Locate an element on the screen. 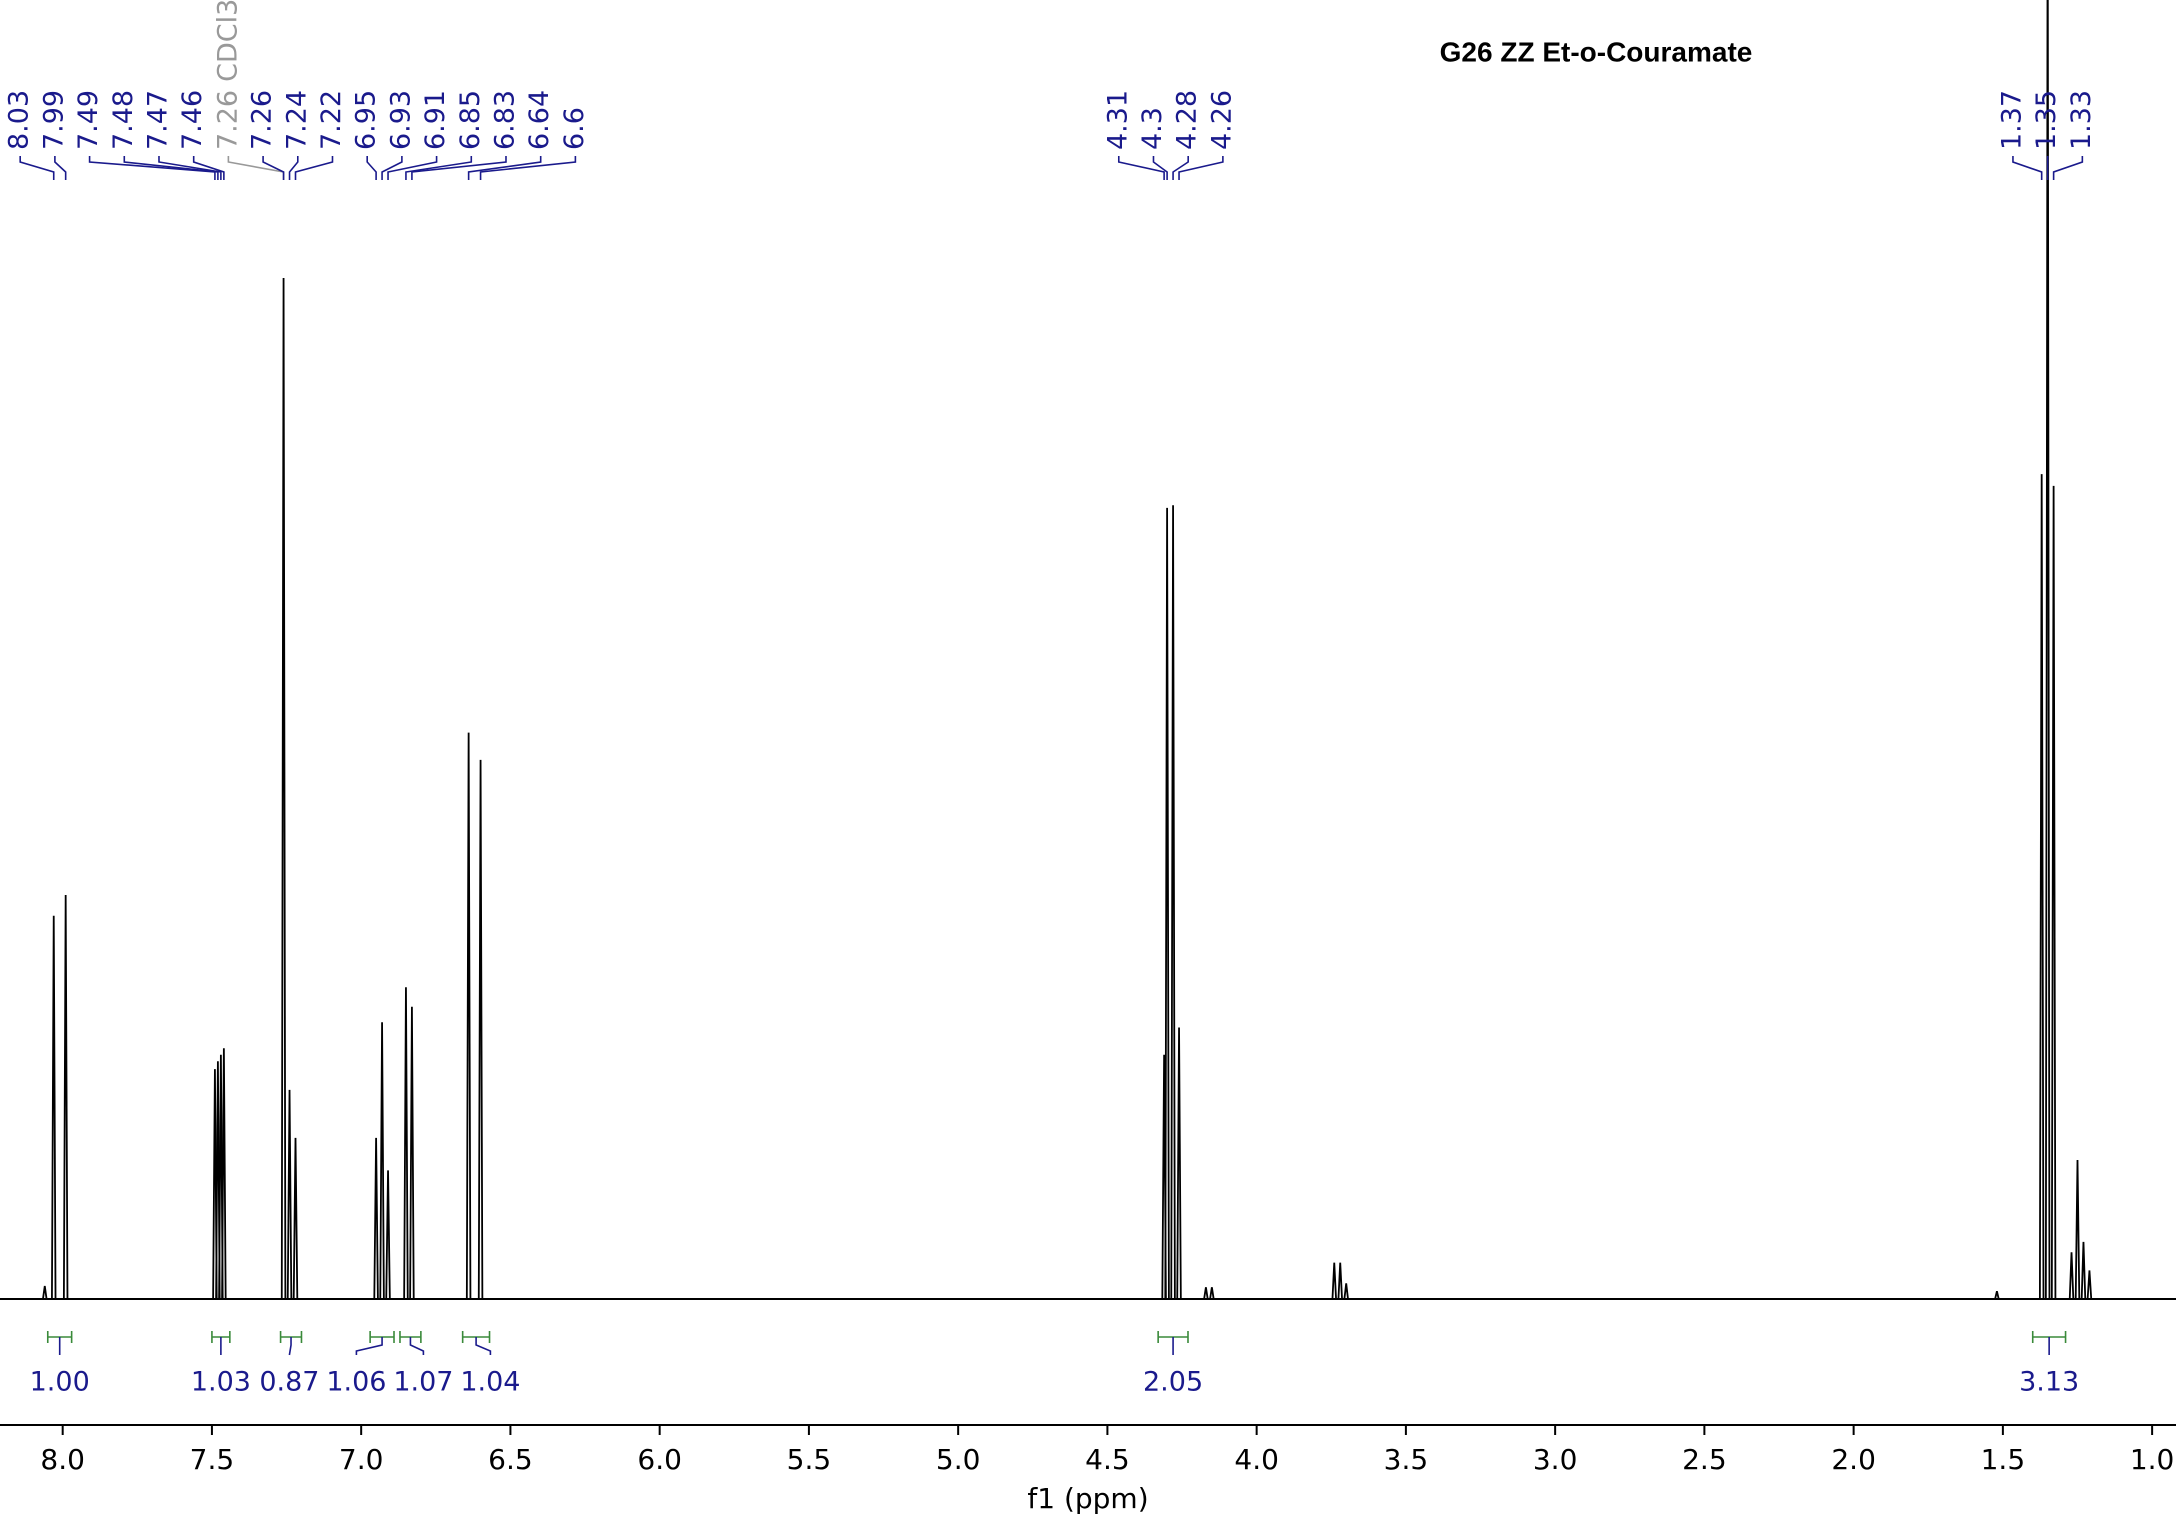 The height and width of the screenshot is (1518, 2176). x-tick-label: 3.0 is located at coordinates (1555, 1459).